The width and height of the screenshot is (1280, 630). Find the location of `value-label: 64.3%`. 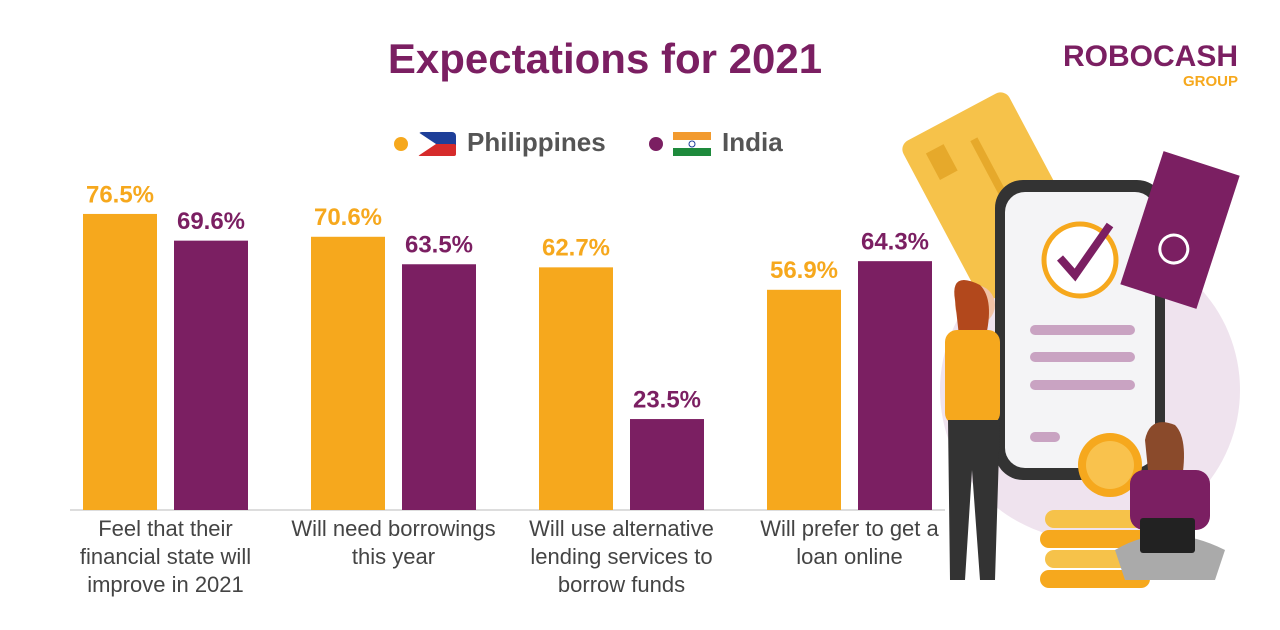

value-label: 64.3% is located at coordinates (895, 242).